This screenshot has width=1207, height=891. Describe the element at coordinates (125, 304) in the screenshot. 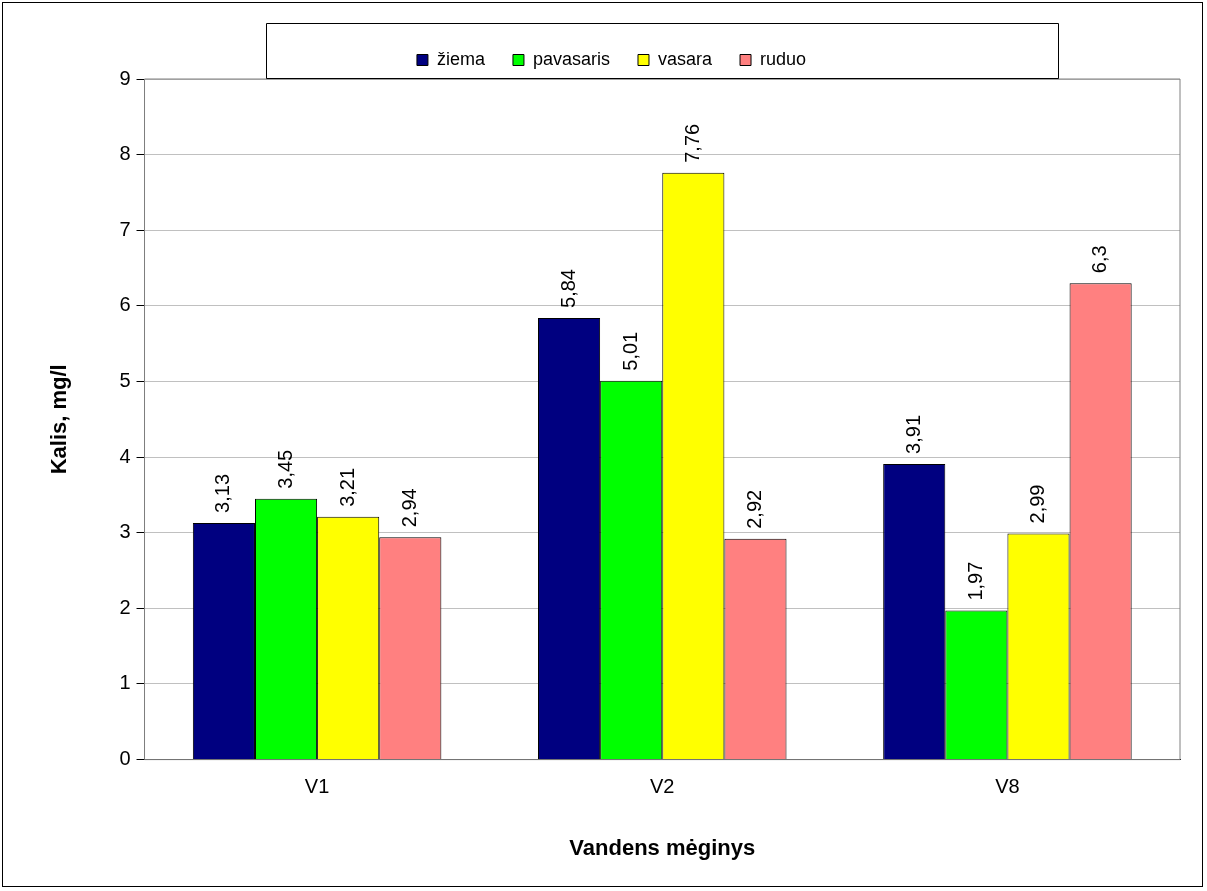

I see `y-tick-label: 6` at that location.